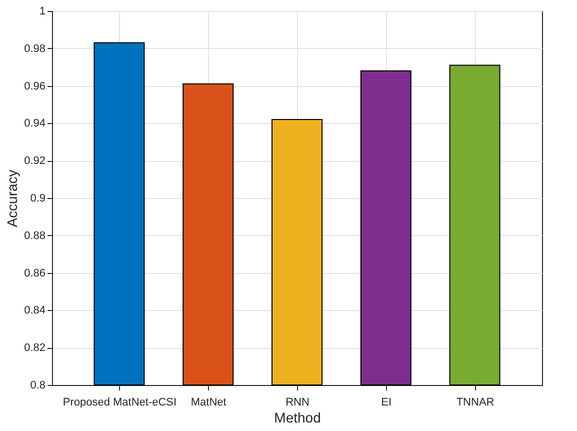 The height and width of the screenshot is (431, 577). What do you see at coordinates (35, 48) in the screenshot?
I see `y-tick-label: 0.98` at bounding box center [35, 48].